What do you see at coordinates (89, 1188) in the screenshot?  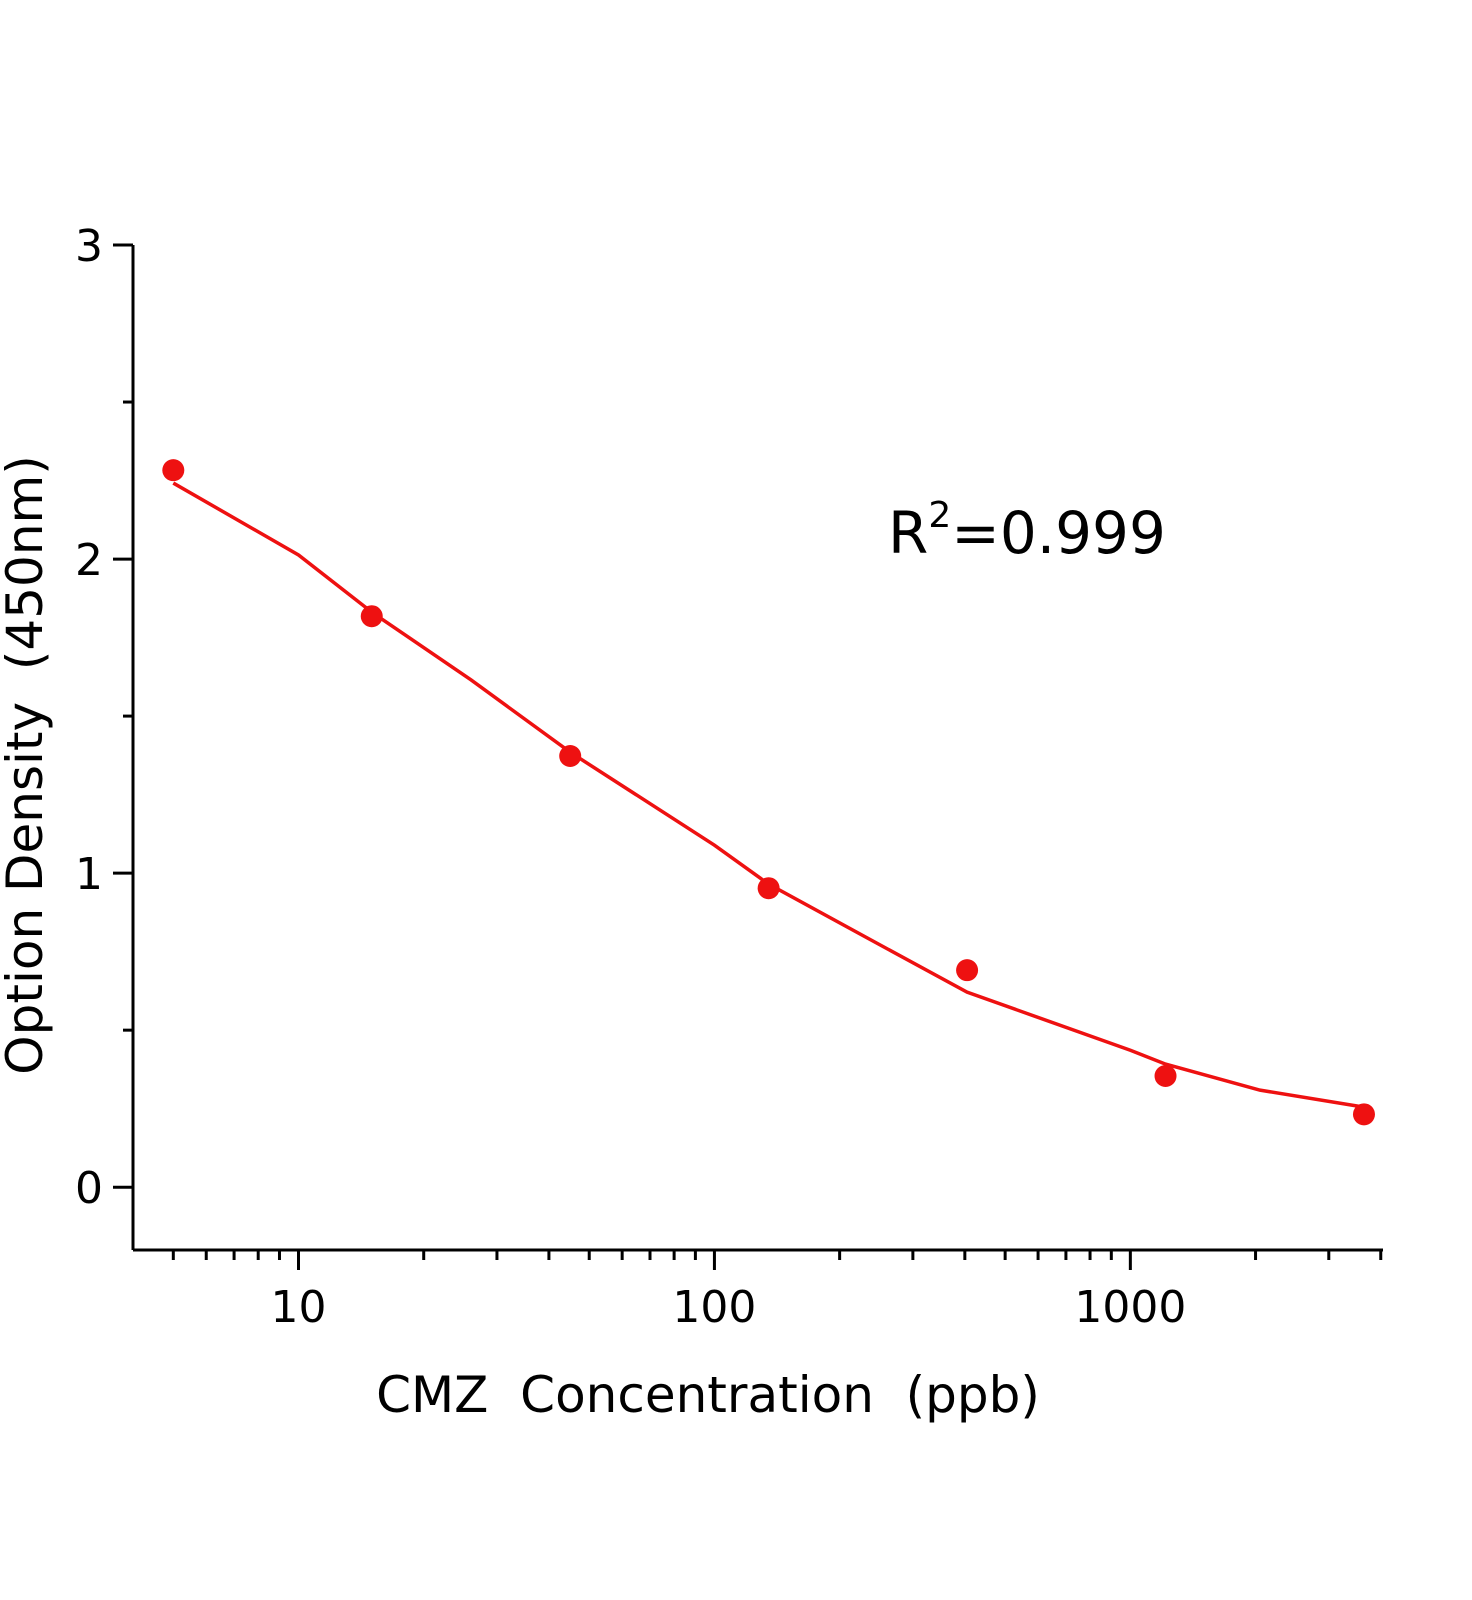 I see `y-tick-label: 0` at bounding box center [89, 1188].